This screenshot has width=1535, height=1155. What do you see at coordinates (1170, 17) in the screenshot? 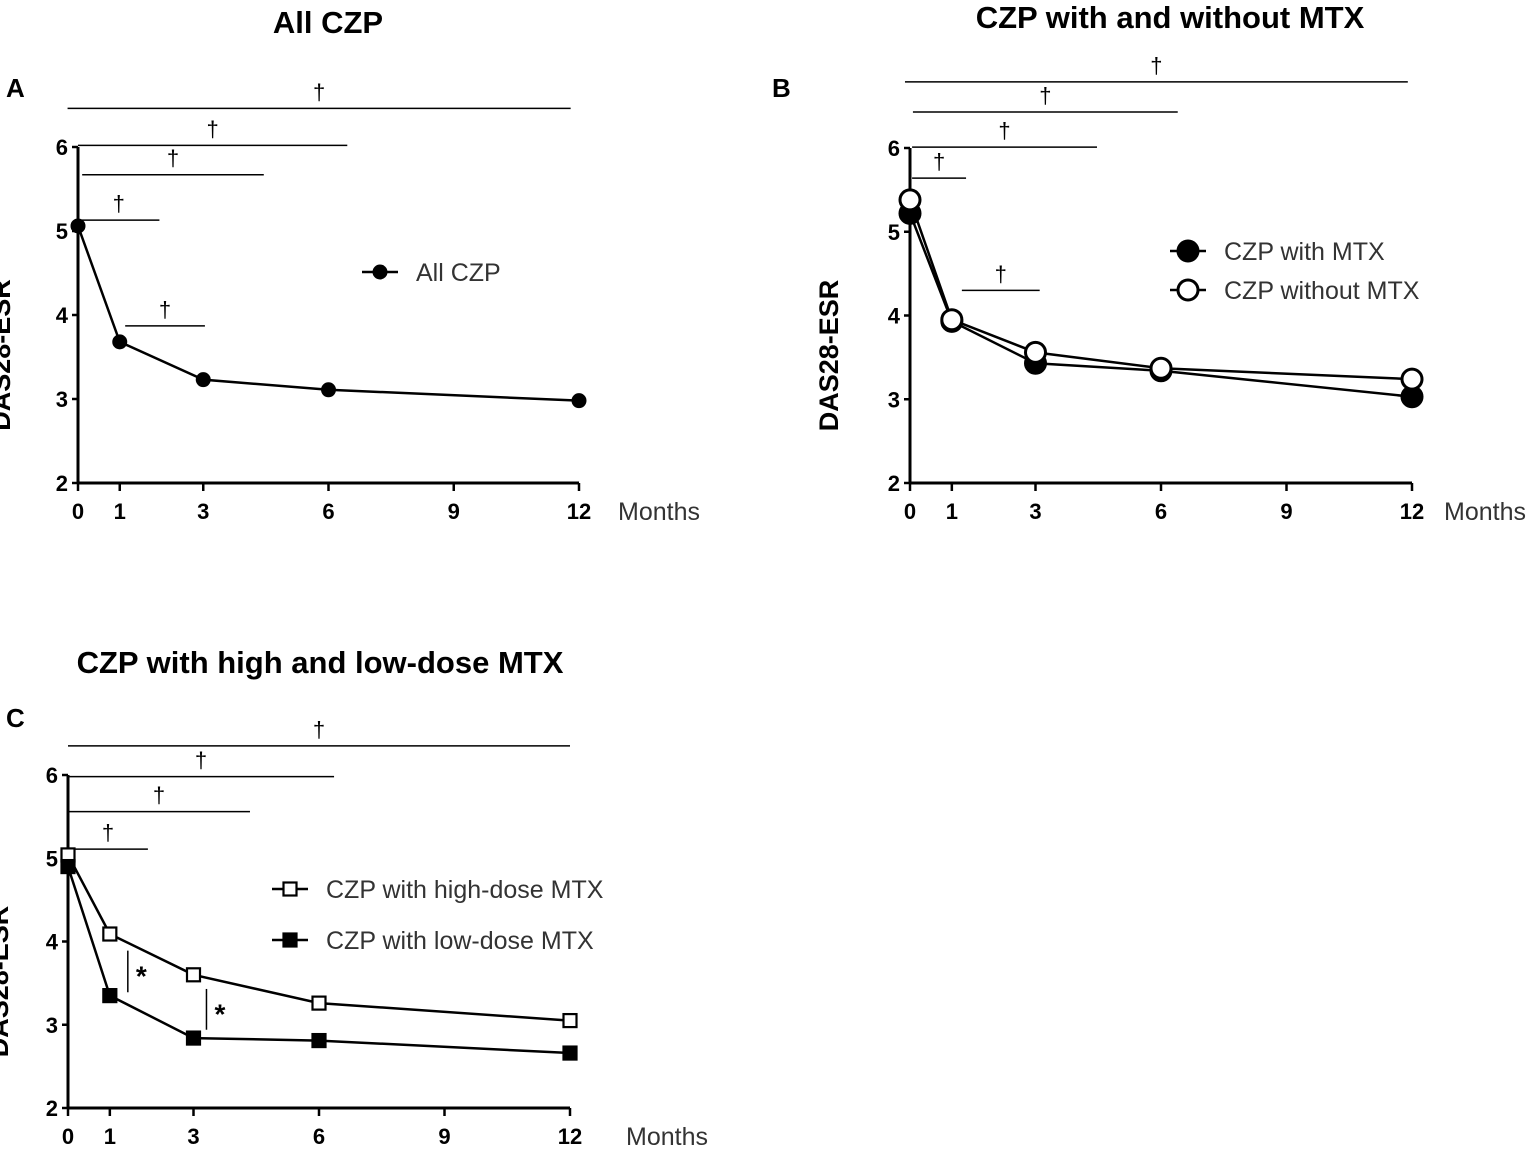
I see `panel-b-title: CZP with and without MTX` at bounding box center [1170, 17].